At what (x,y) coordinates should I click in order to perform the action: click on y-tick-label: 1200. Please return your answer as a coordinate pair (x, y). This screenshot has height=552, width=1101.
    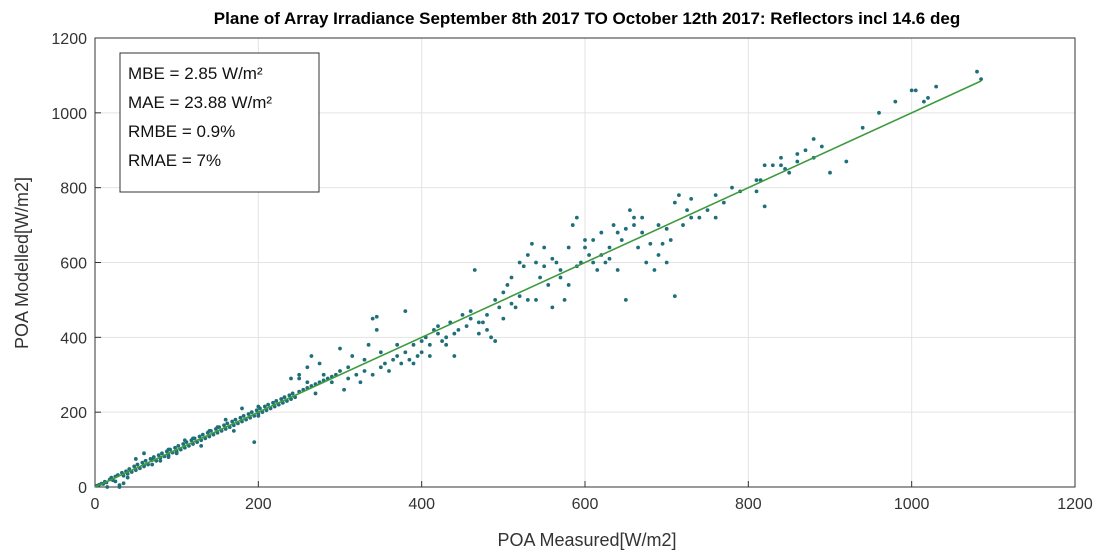
    Looking at the image, I should click on (69, 39).